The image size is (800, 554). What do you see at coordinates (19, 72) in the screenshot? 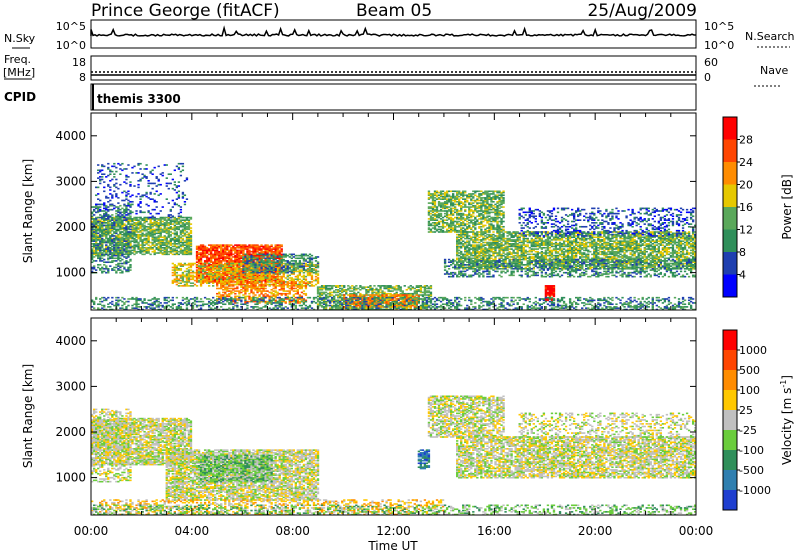
I see `freq-unit: [MHz]` at bounding box center [19, 72].